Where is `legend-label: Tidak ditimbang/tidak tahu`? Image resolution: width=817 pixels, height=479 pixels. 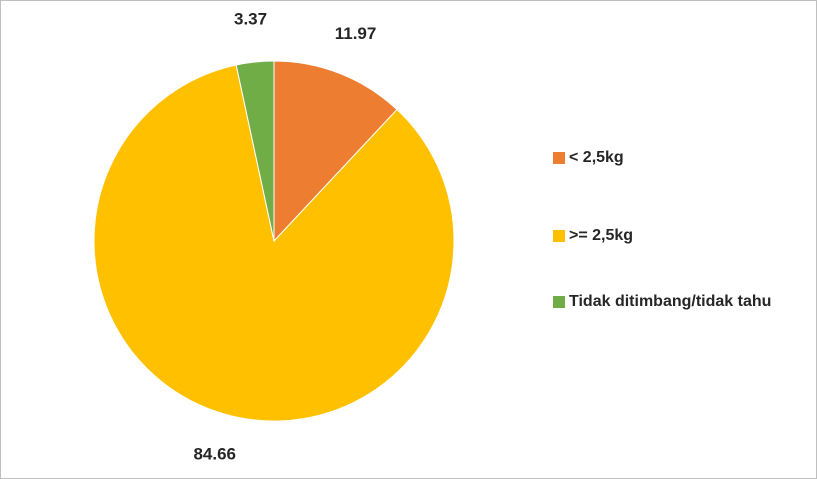
legend-label: Tidak ditimbang/tidak tahu is located at coordinates (670, 301).